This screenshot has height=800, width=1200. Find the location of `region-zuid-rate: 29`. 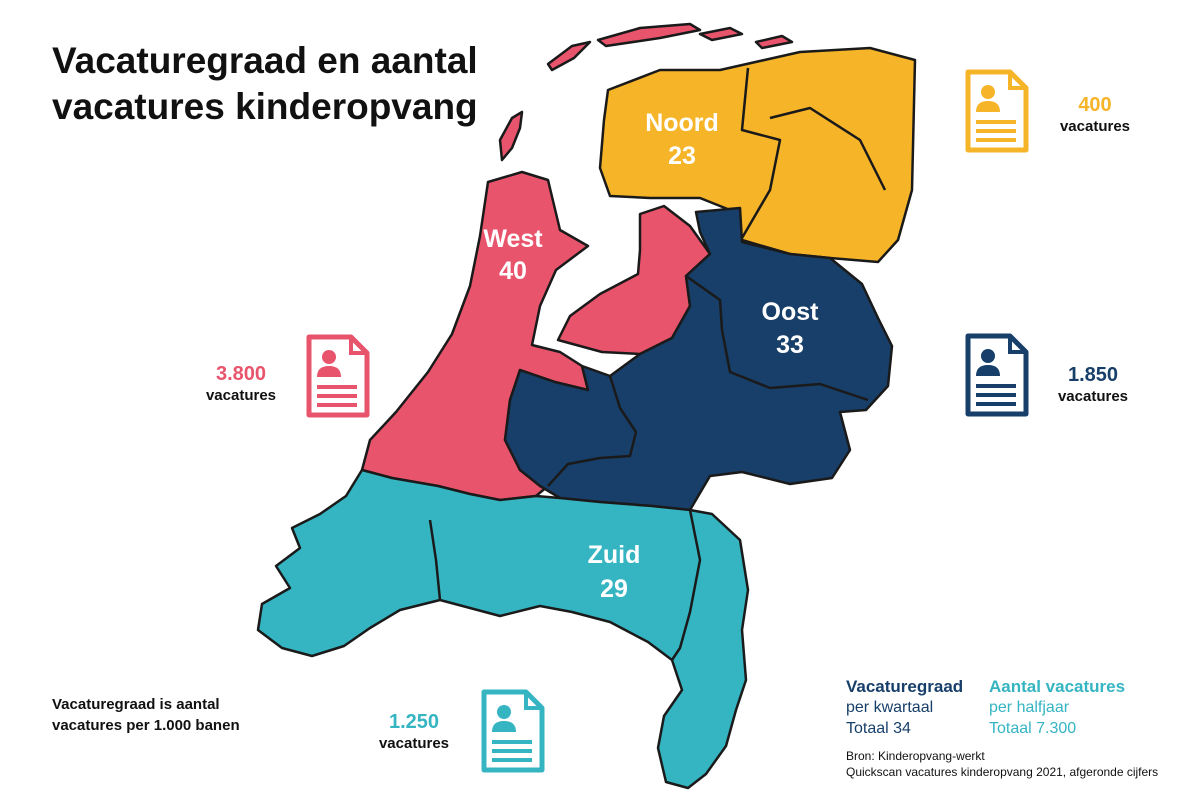

region-zuid-rate: 29 is located at coordinates (614, 589).